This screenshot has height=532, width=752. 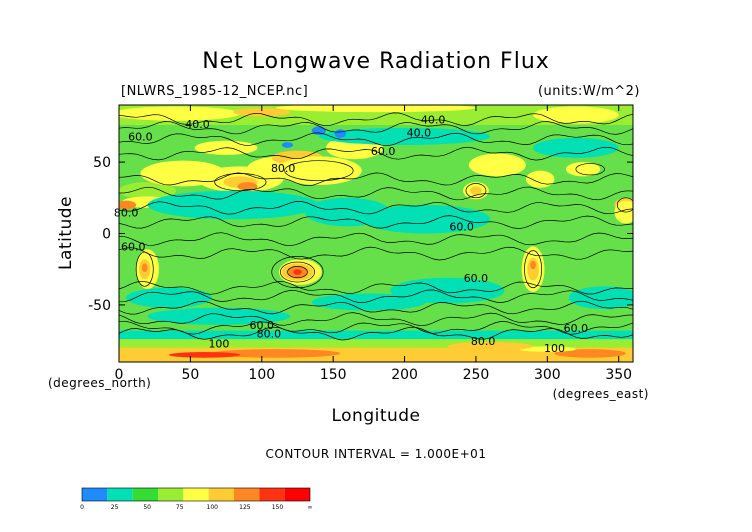 What do you see at coordinates (99, 306) in the screenshot?
I see `y-tick-label: -50` at bounding box center [99, 306].